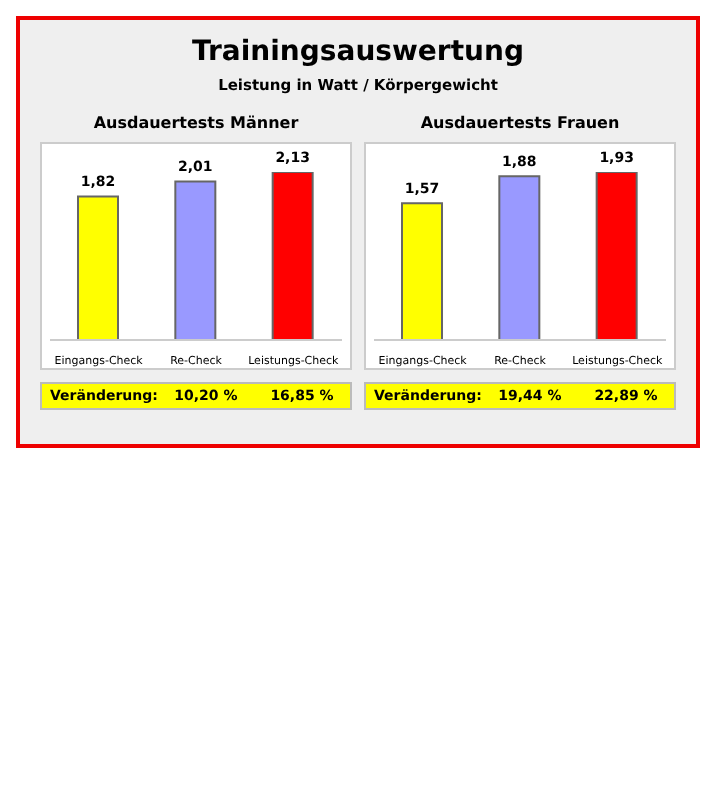 The width and height of the screenshot is (712, 788). Describe the element at coordinates (196, 125) in the screenshot. I see `chart-title: Ausdauertests Männer` at that location.